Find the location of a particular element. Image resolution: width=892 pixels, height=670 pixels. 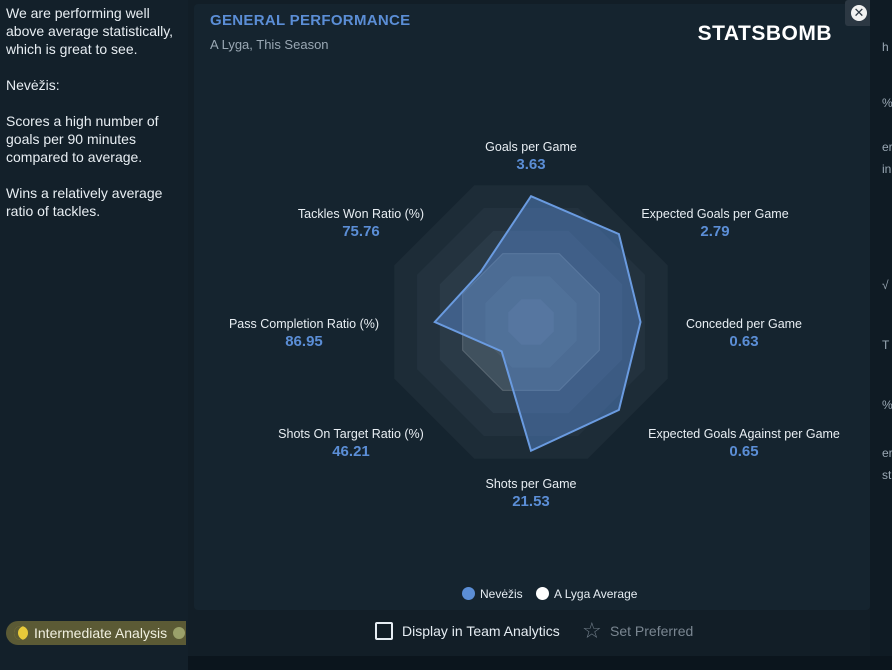

background-text: h is located at coordinates (885, 47).